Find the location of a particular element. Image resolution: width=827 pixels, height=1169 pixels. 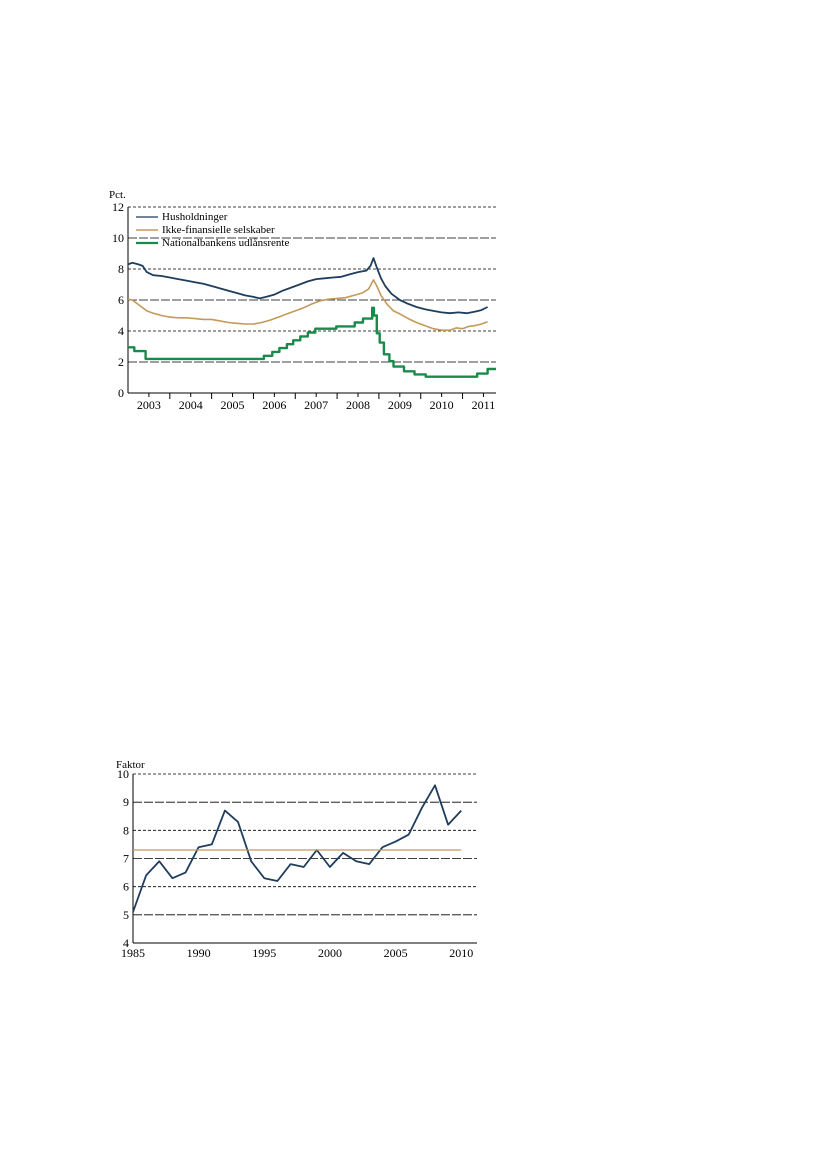

x-tick-label: 2007 is located at coordinates (316, 405).